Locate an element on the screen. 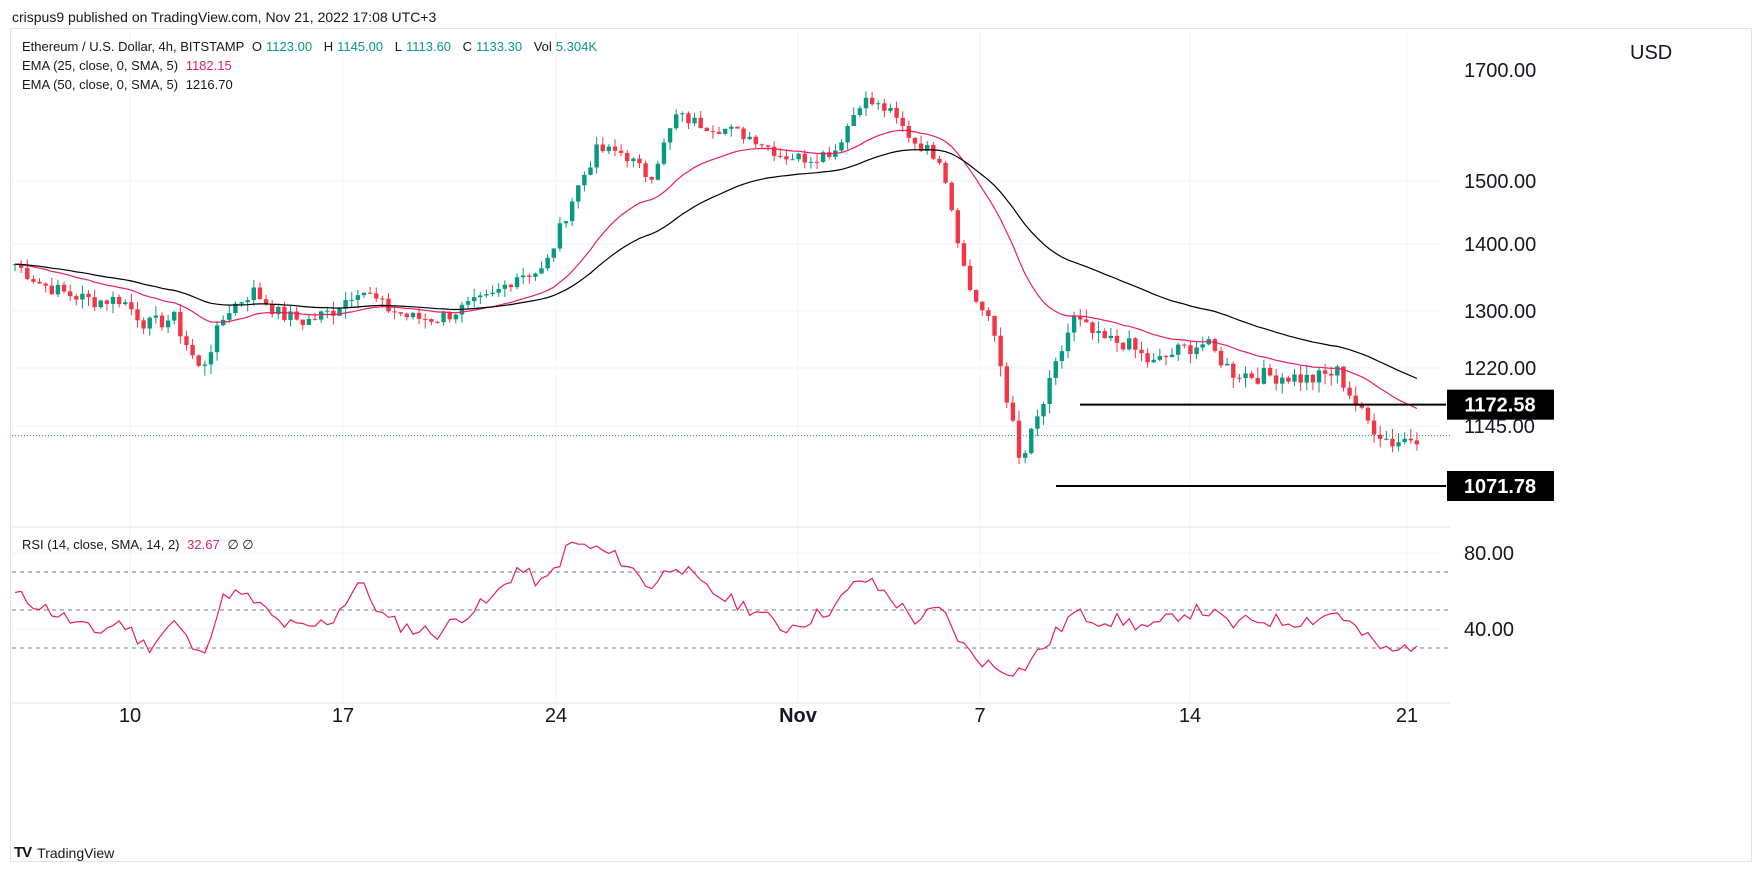 This screenshot has height=876, width=1756. footer-brand: TV TradingView is located at coordinates (64, 852).